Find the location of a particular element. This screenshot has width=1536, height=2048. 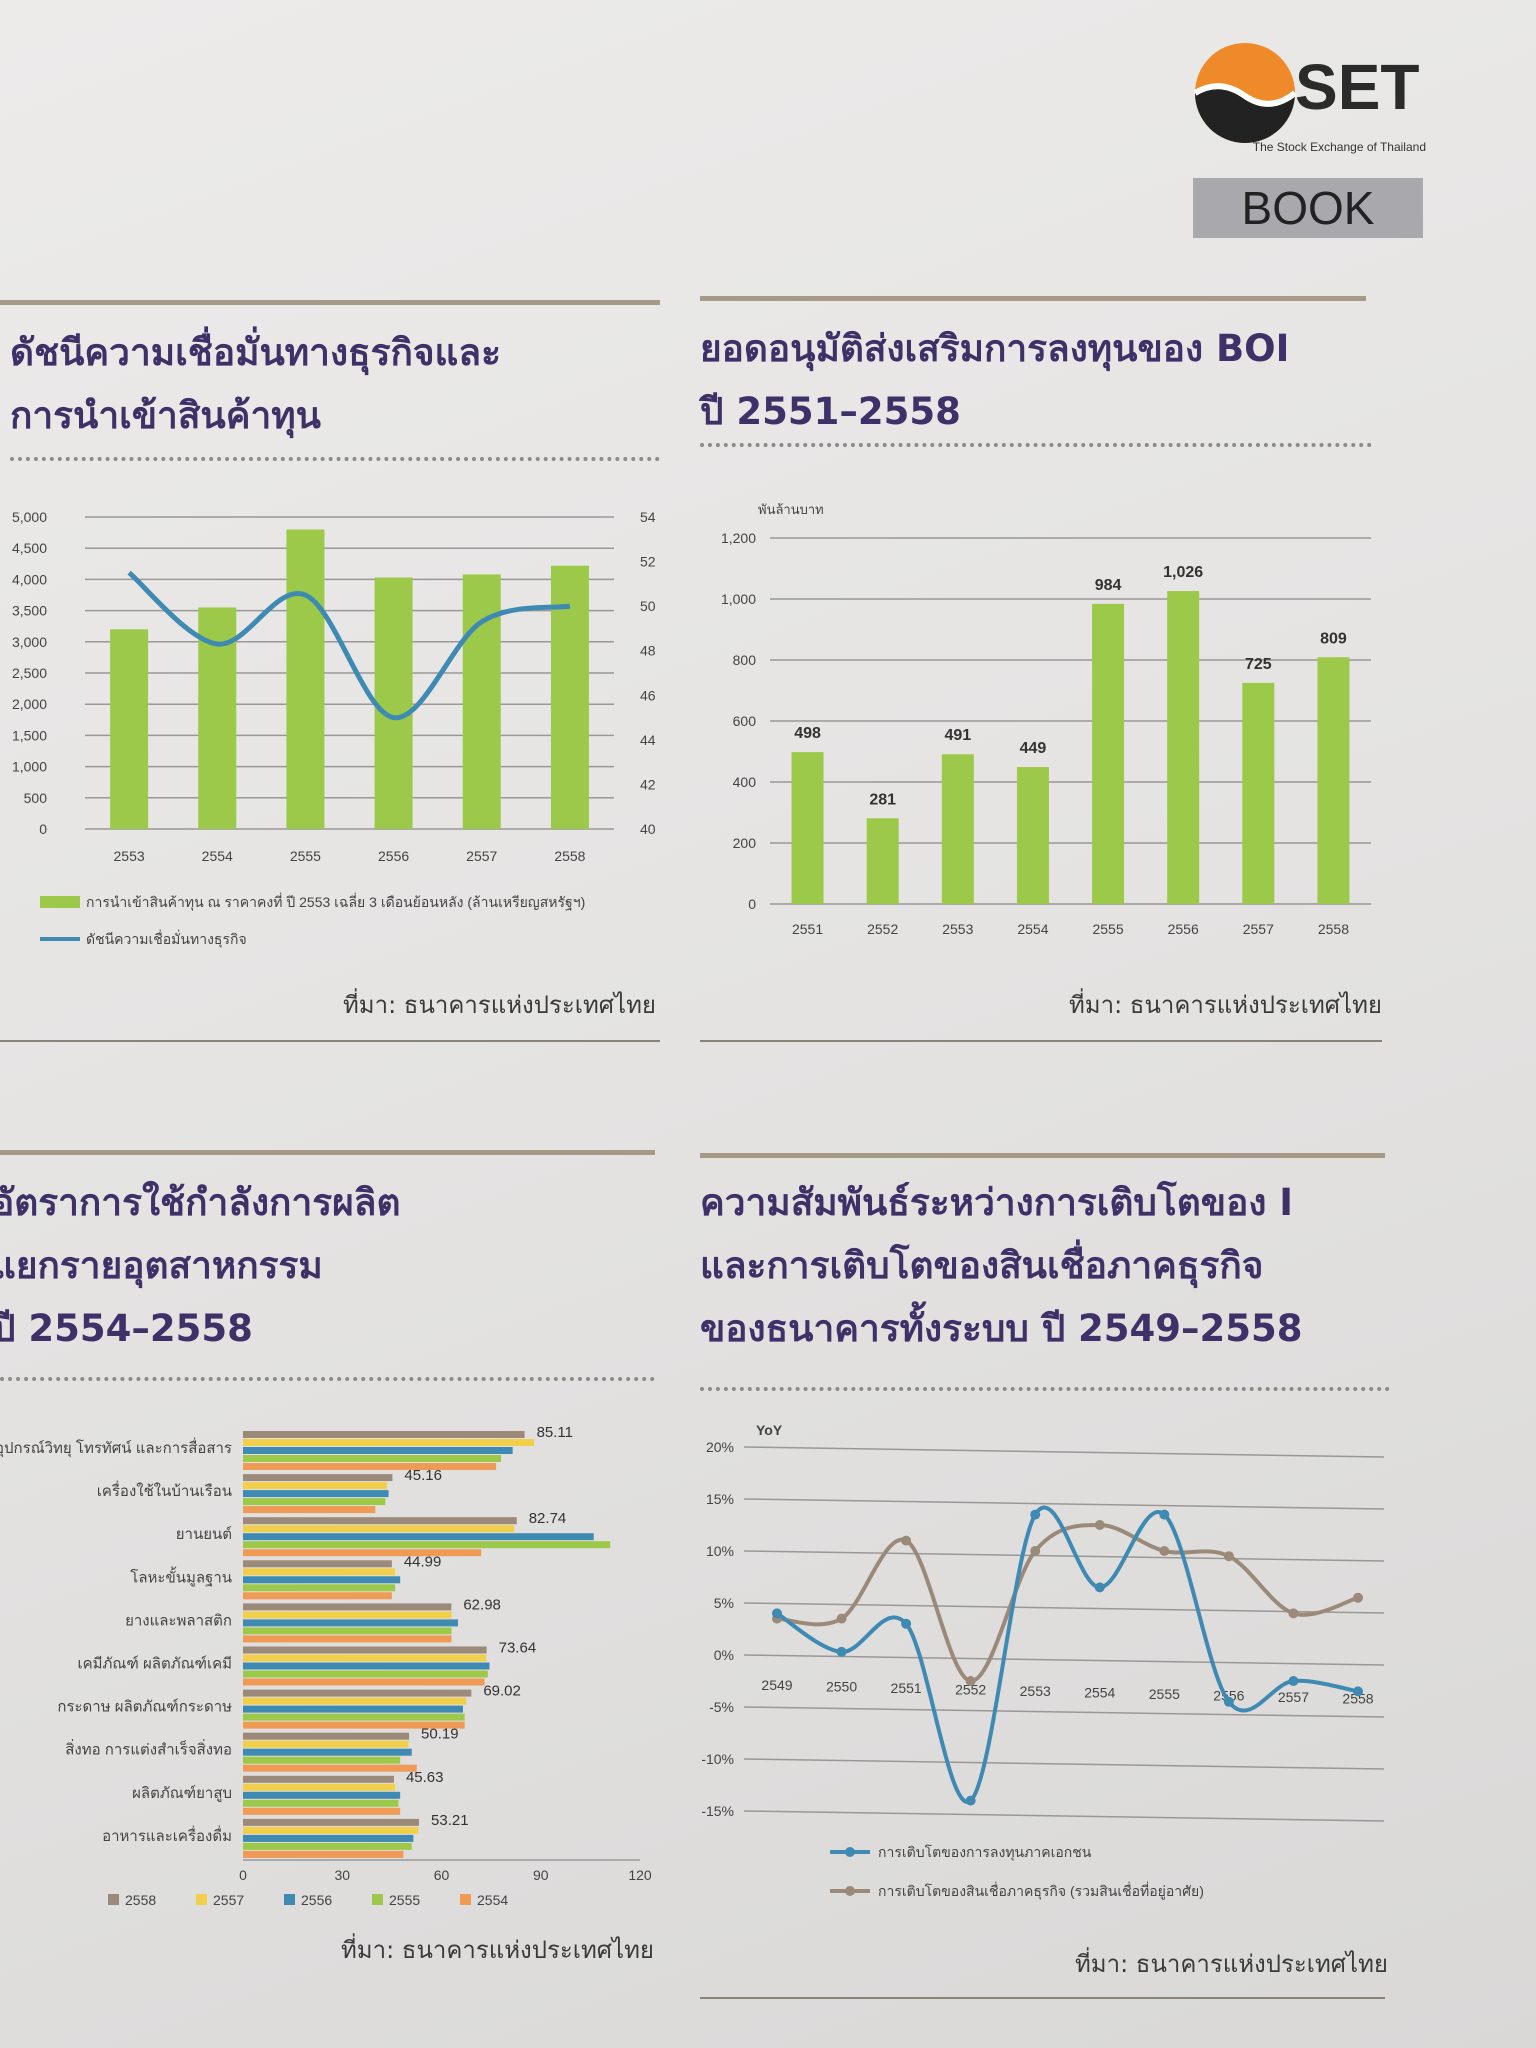

x-tick-label: 60 is located at coordinates (442, 1875).